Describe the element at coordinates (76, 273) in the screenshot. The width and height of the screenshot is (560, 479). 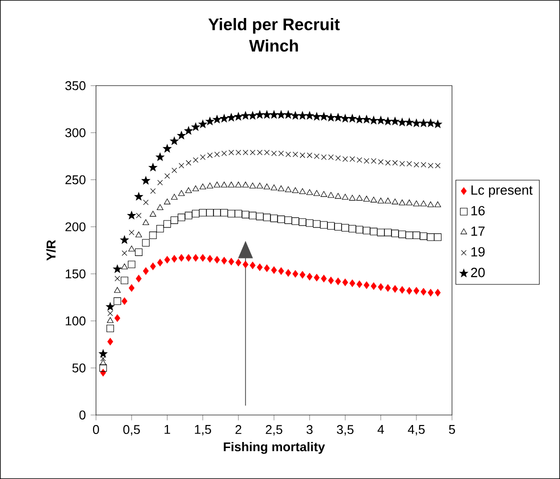
I see `y-tick-label: 150` at that location.